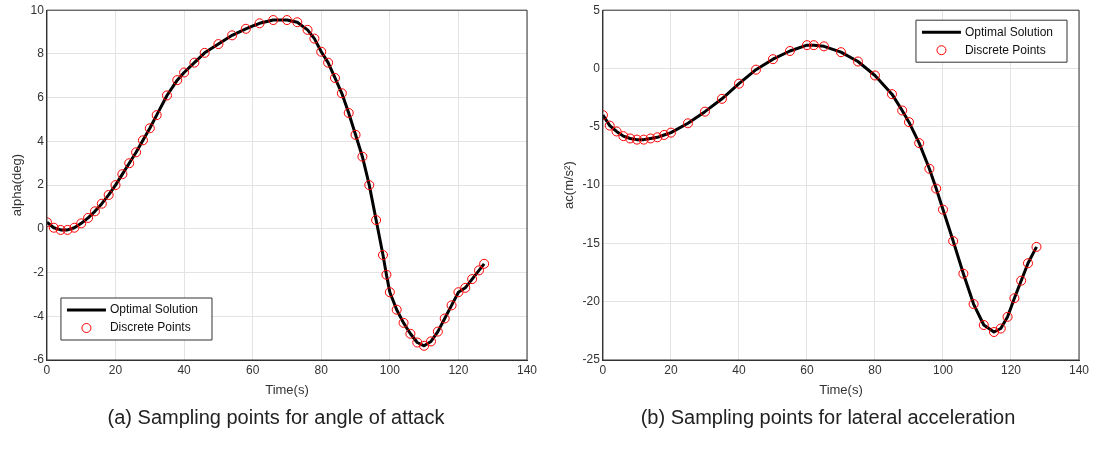 The image size is (1104, 459). What do you see at coordinates (840, 389) in the screenshot?
I see `x-axis-title: Time(s)` at bounding box center [840, 389].